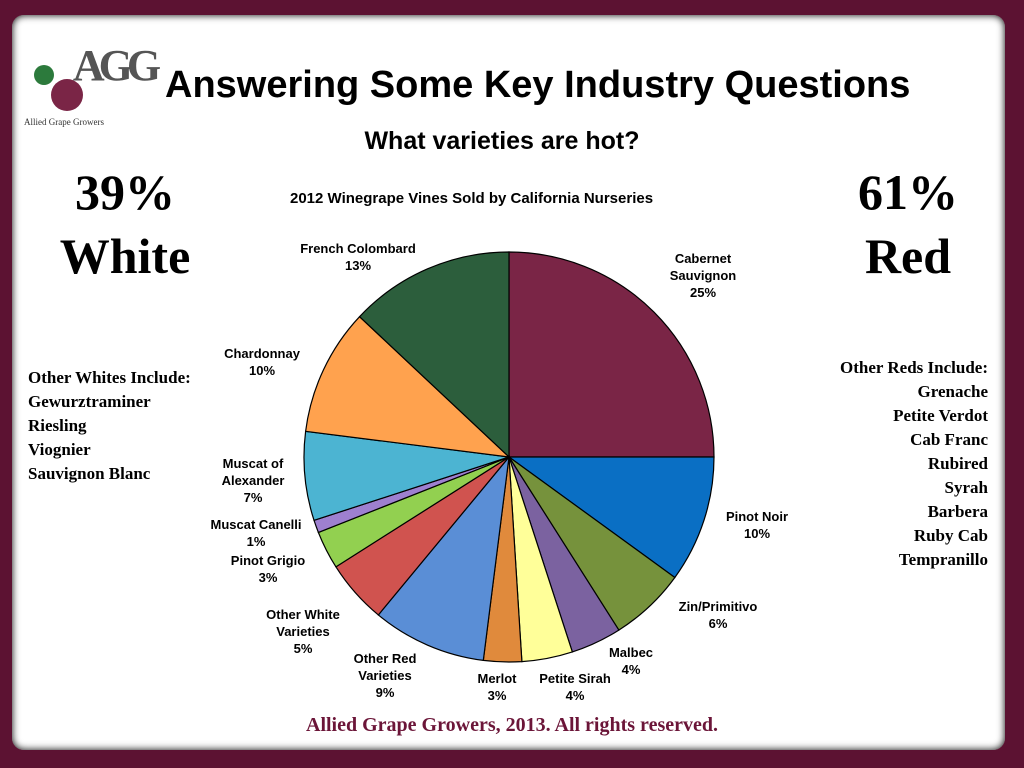 The image size is (1024, 768). Describe the element at coordinates (256, 533) in the screenshot. I see `slice-label: Muscat Canelli 1%` at that location.